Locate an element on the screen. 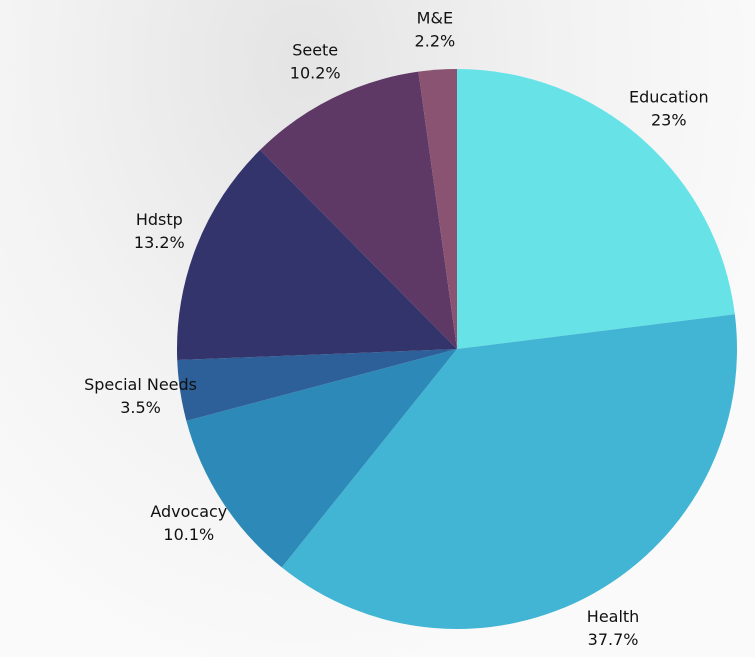 The width and height of the screenshot is (755, 657). slice-label: Health is located at coordinates (613, 616).